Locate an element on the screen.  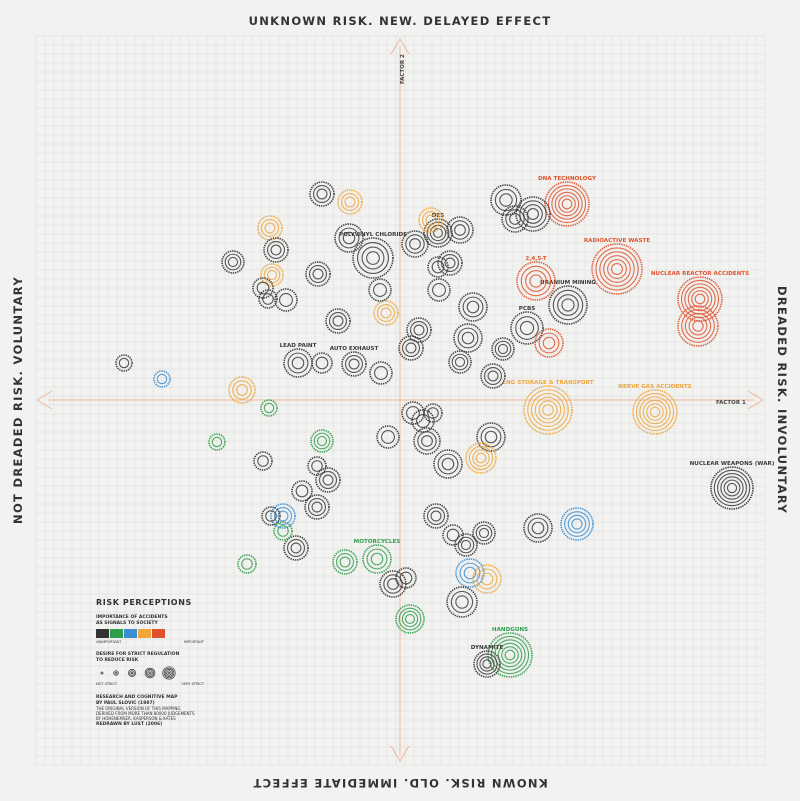
risk-marker: POLYVINYL CHLORIDE is located at coordinates (373, 255).